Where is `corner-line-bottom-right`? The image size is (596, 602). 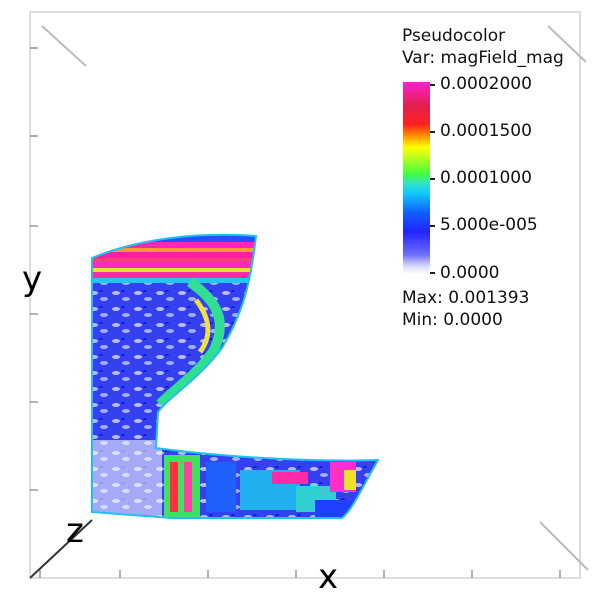
corner-line-bottom-right is located at coordinates (564, 546).